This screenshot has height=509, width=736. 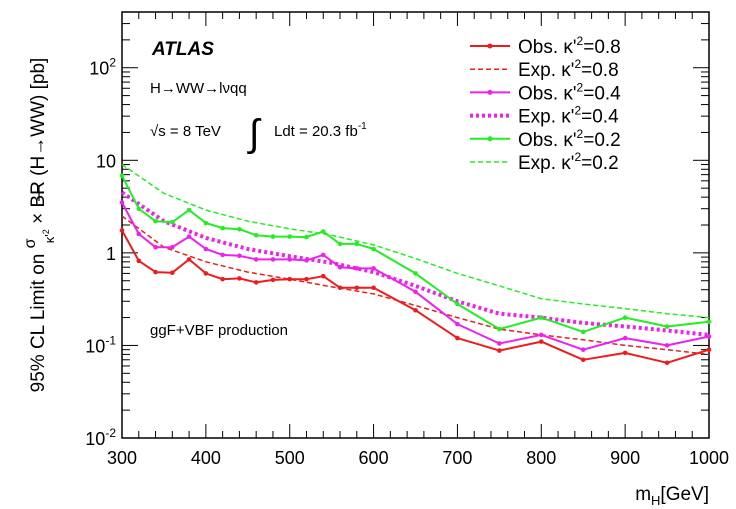 What do you see at coordinates (110, 433) in the screenshot?
I see `y-tick-exponent: -2` at bounding box center [110, 433].